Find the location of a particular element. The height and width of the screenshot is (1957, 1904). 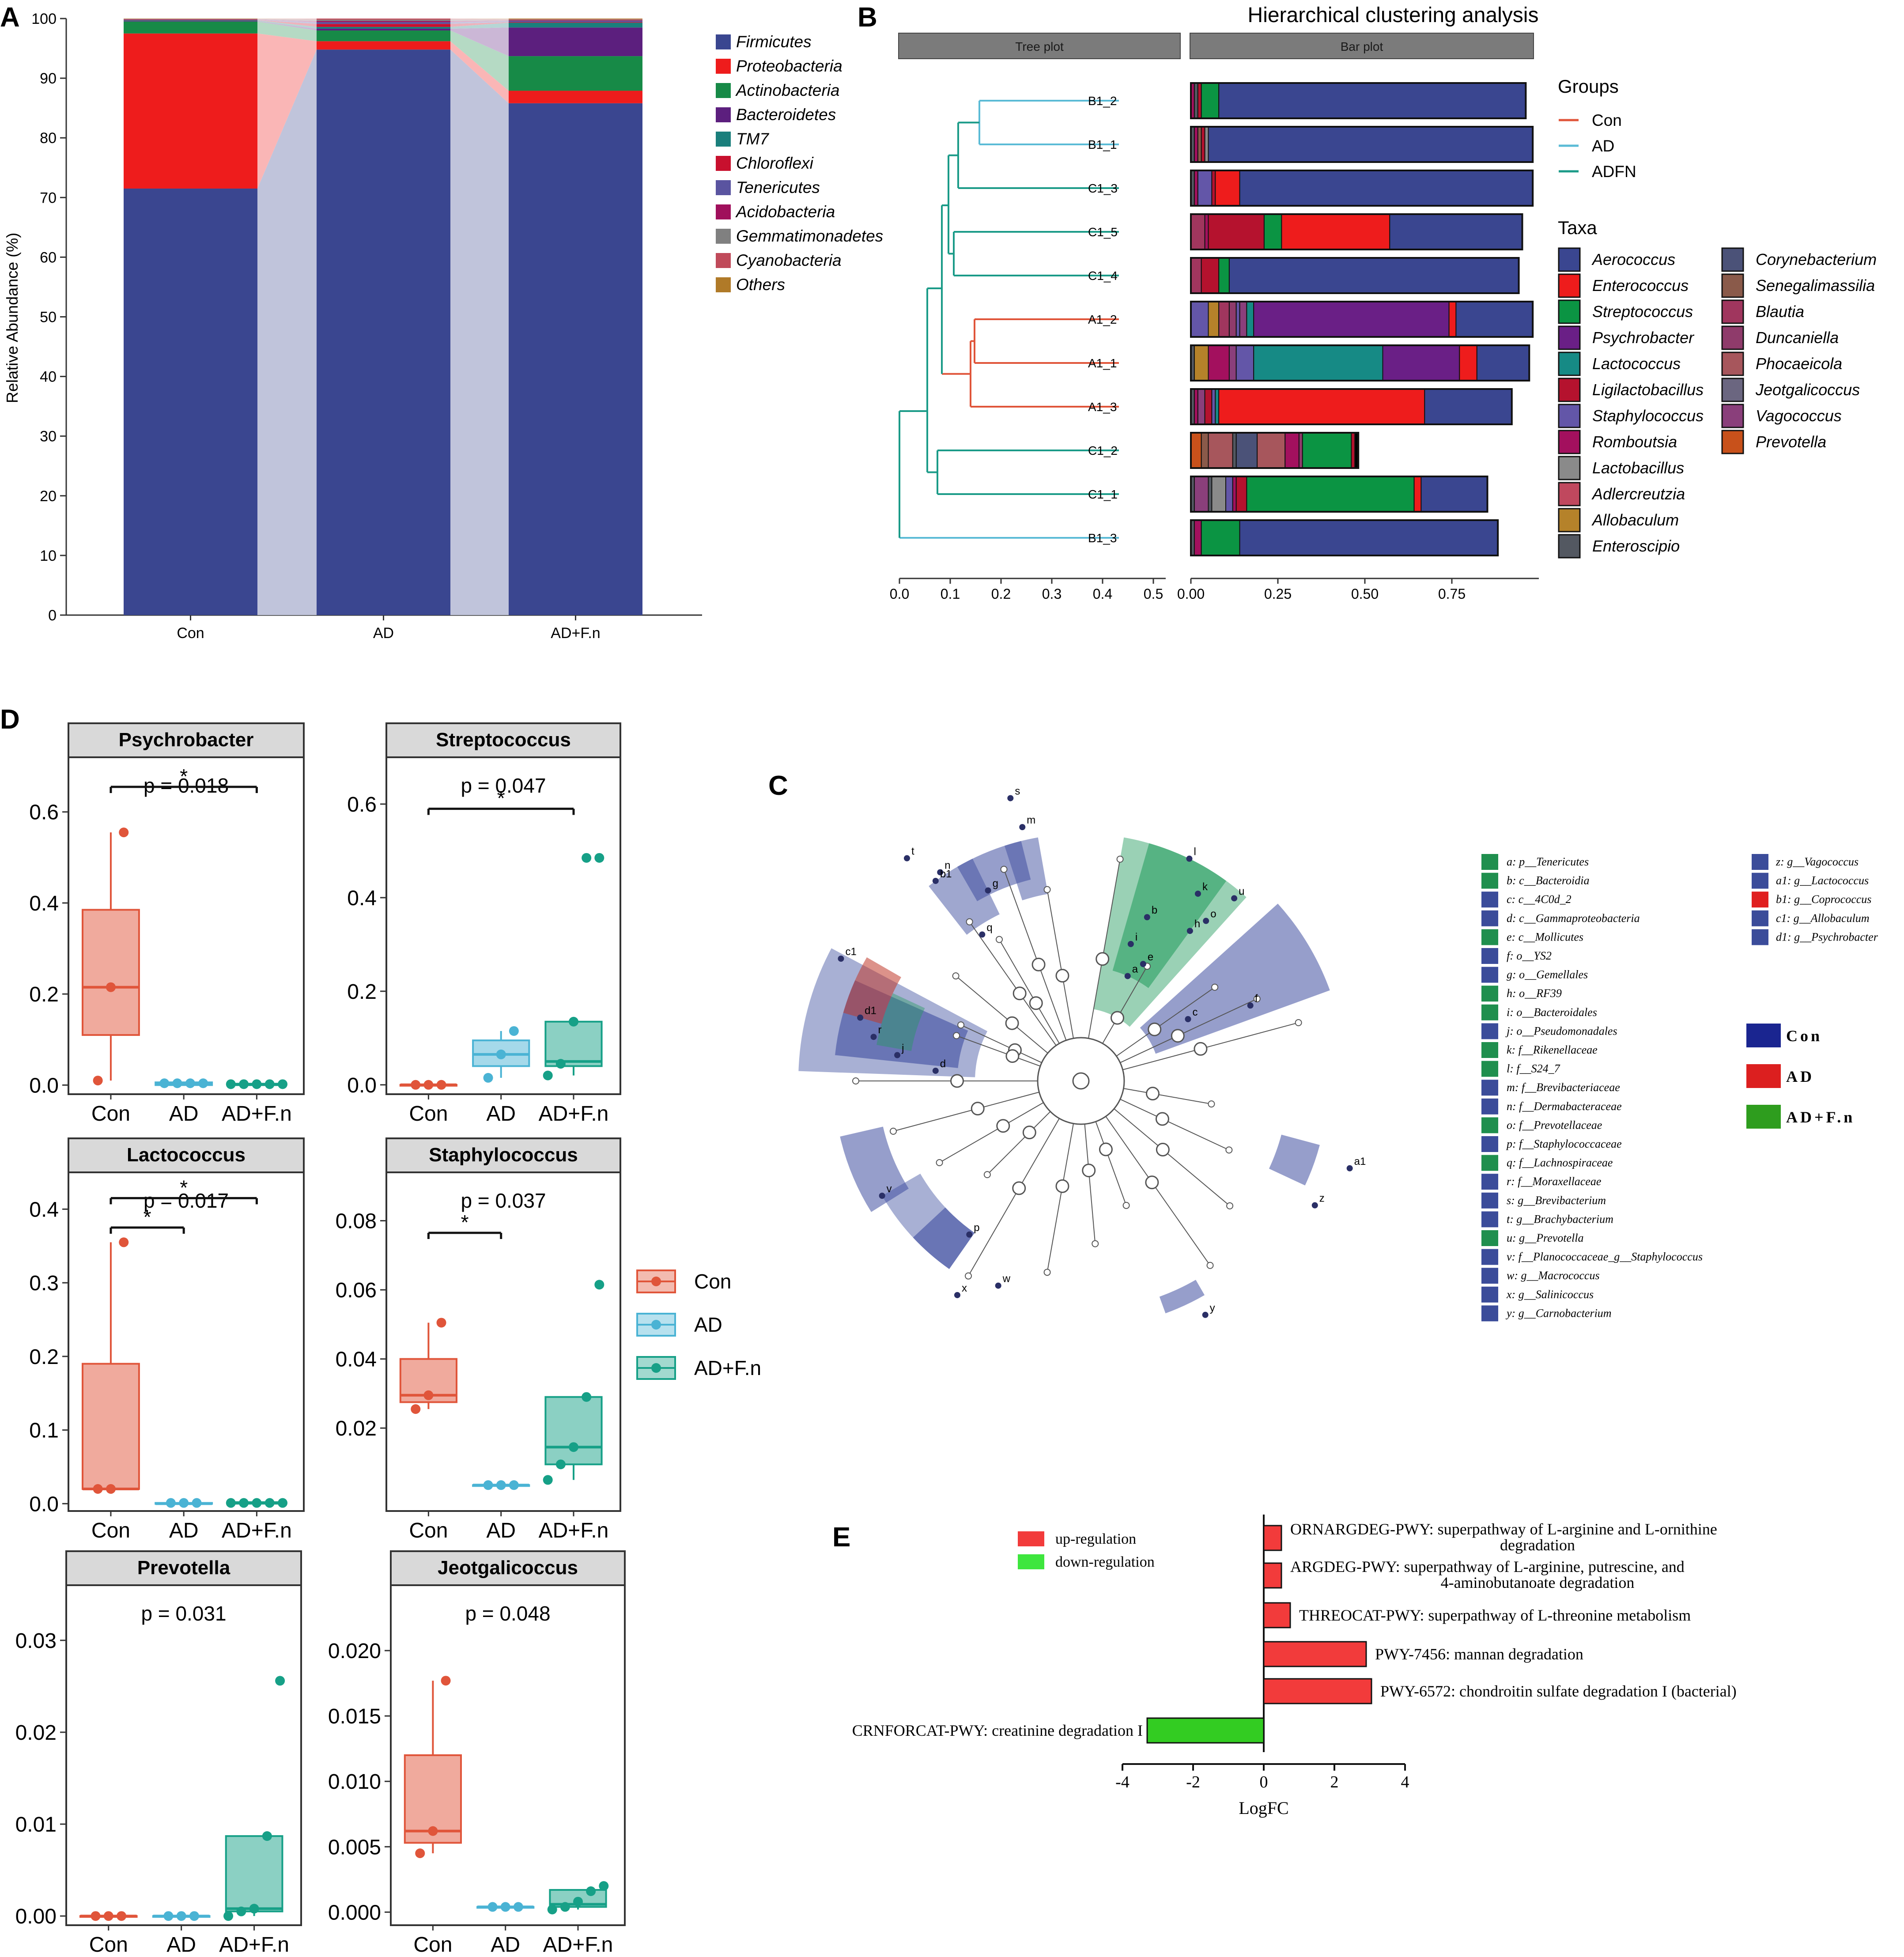

cladogram-node-label: w is located at coordinates (1006, 1279).